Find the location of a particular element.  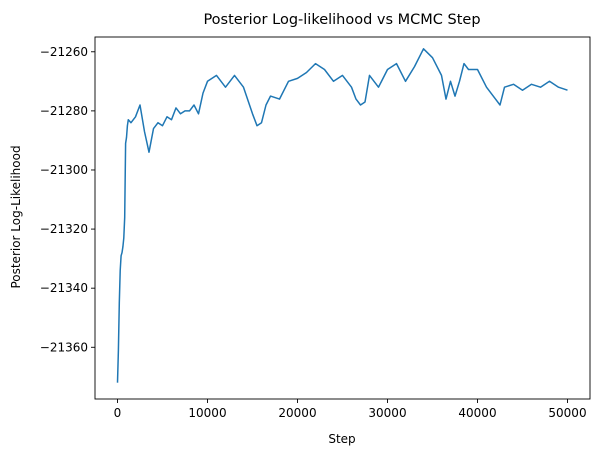

y-tick-label: −21280 is located at coordinates (64, 111).